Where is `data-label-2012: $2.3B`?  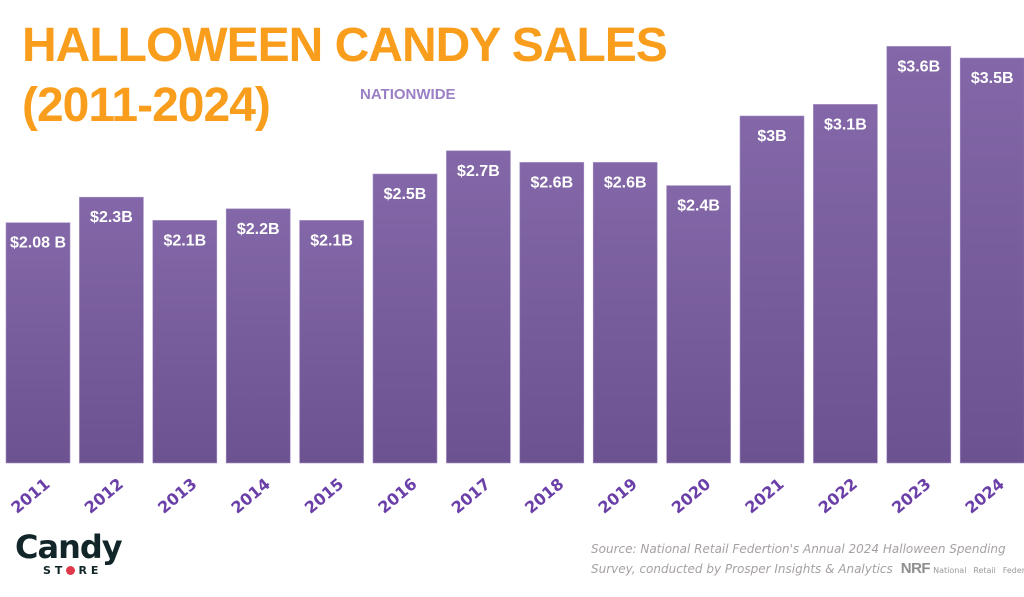 data-label-2012: $2.3B is located at coordinates (111, 217).